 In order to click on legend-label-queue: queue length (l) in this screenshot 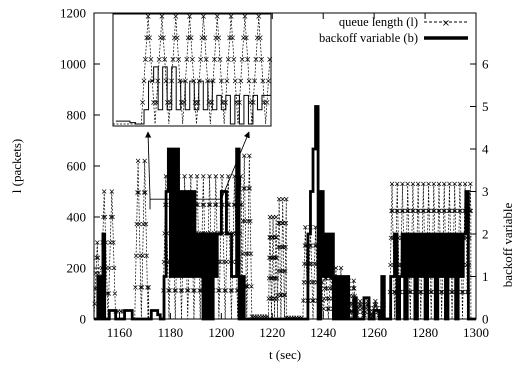, I will do `click(378, 22)`.